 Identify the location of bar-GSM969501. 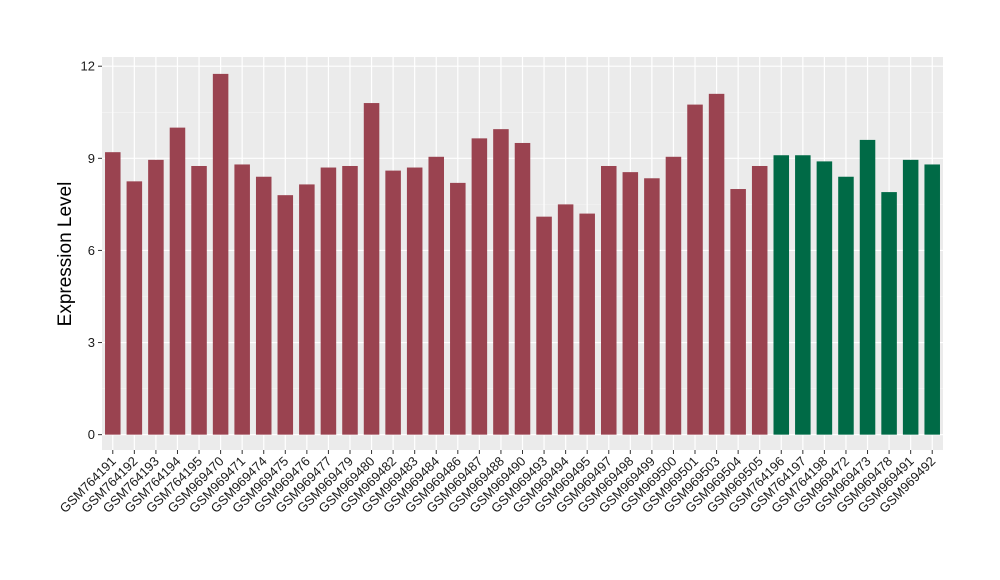
(695, 269).